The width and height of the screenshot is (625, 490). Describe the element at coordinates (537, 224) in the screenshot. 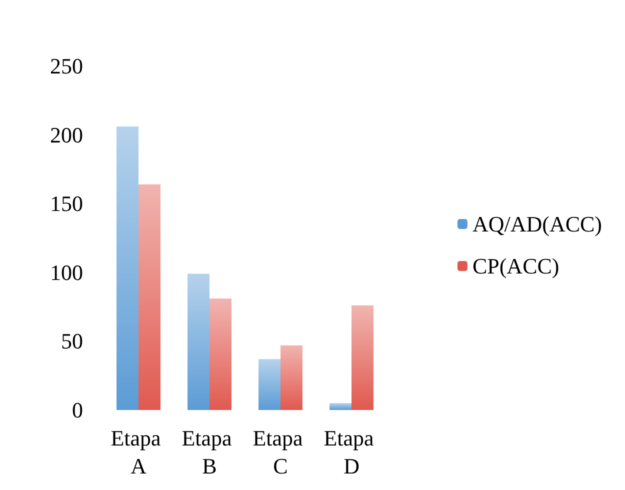

I see `legend-label: AQ/AD(ACC)` at that location.